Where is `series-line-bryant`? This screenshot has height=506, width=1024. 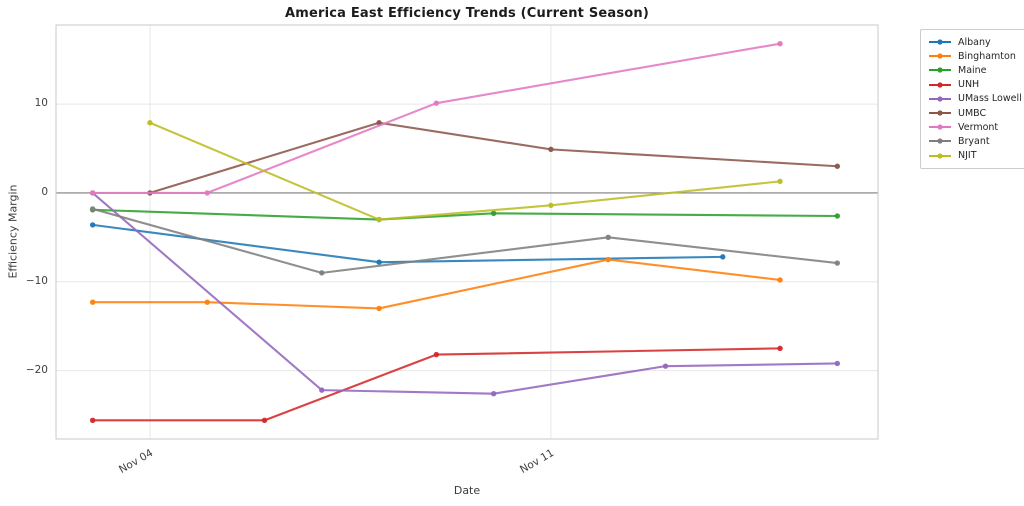 series-line-bryant is located at coordinates (465, 240).